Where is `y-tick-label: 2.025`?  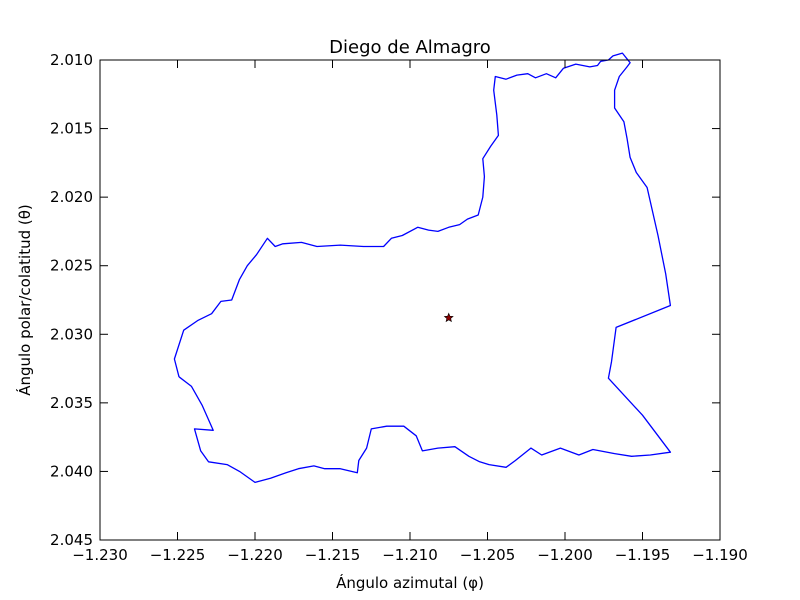
y-tick-label: 2.025 is located at coordinates (71, 266).